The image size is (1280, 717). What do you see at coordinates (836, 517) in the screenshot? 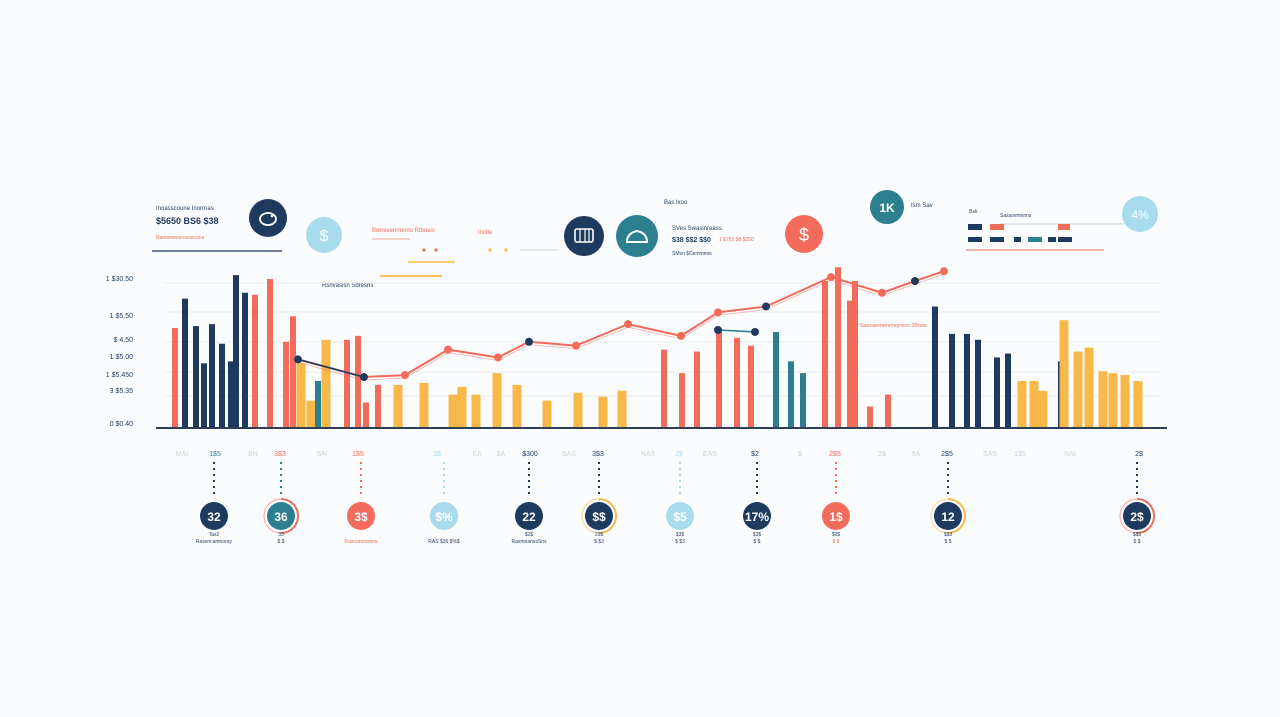
I see `value-badge-text: 1$` at bounding box center [836, 517].